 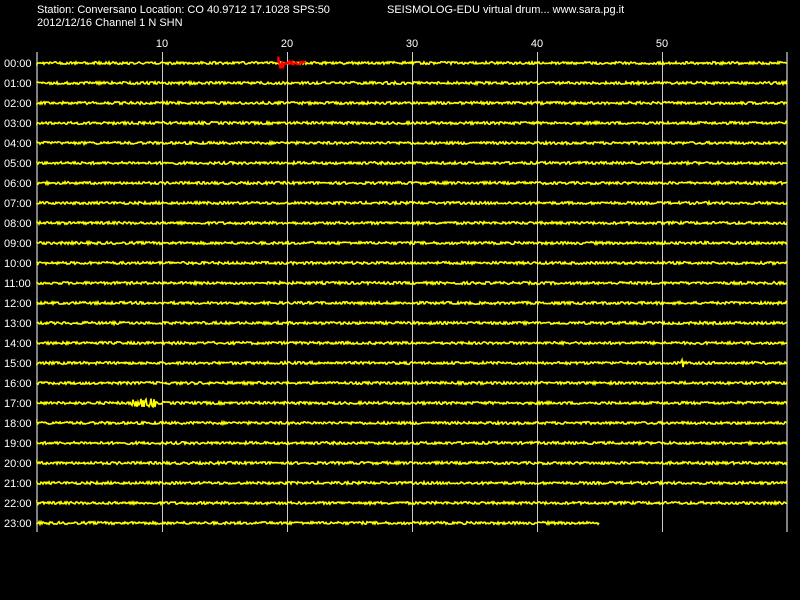 I want to click on x-tick-label: 30, so click(x=412, y=44).